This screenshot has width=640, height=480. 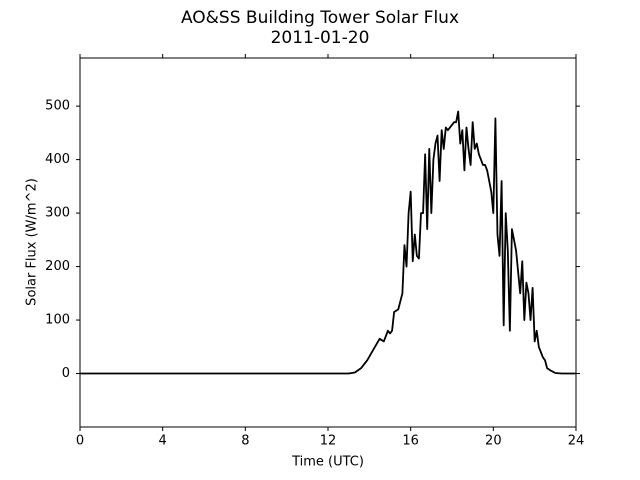 What do you see at coordinates (245, 441) in the screenshot?
I see `x-tick-label: 8` at bounding box center [245, 441].